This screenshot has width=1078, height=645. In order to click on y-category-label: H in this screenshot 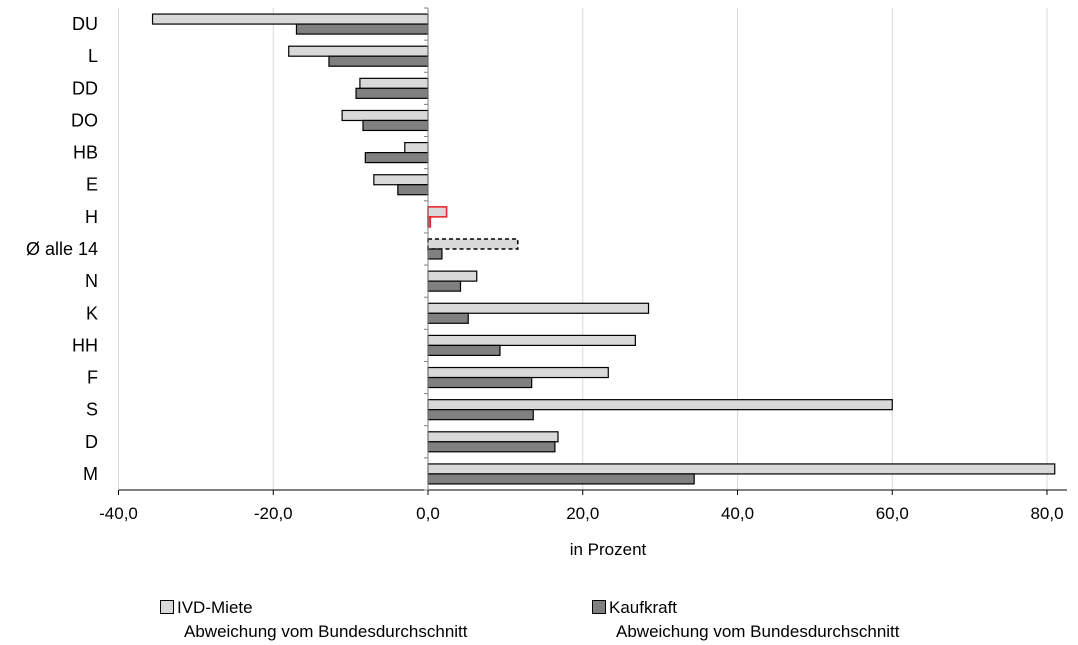, I will do `click(91, 217)`.